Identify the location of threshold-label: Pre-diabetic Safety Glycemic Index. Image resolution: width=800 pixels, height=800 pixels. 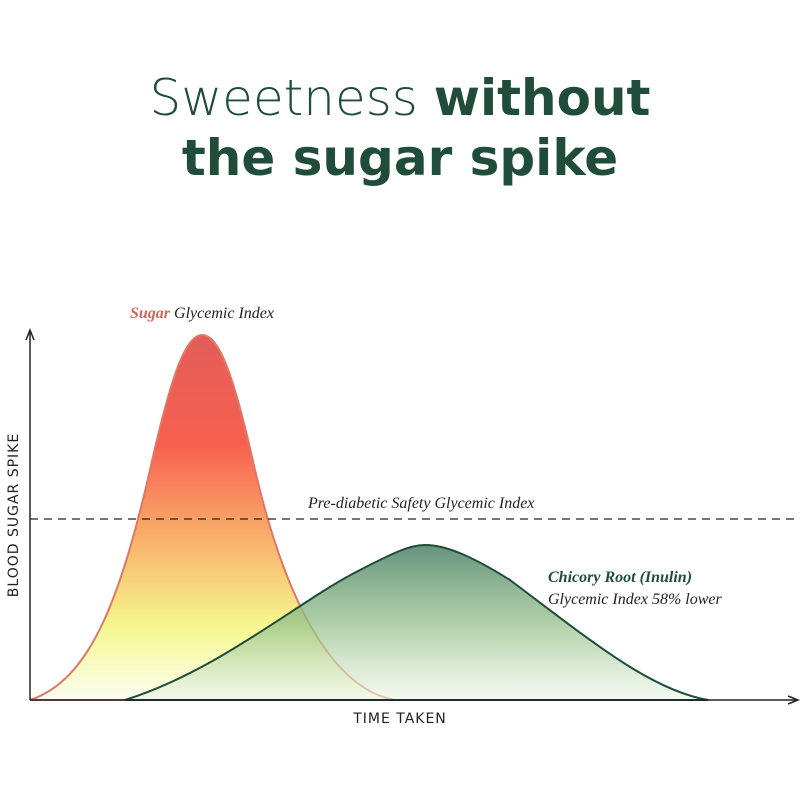
(420, 503).